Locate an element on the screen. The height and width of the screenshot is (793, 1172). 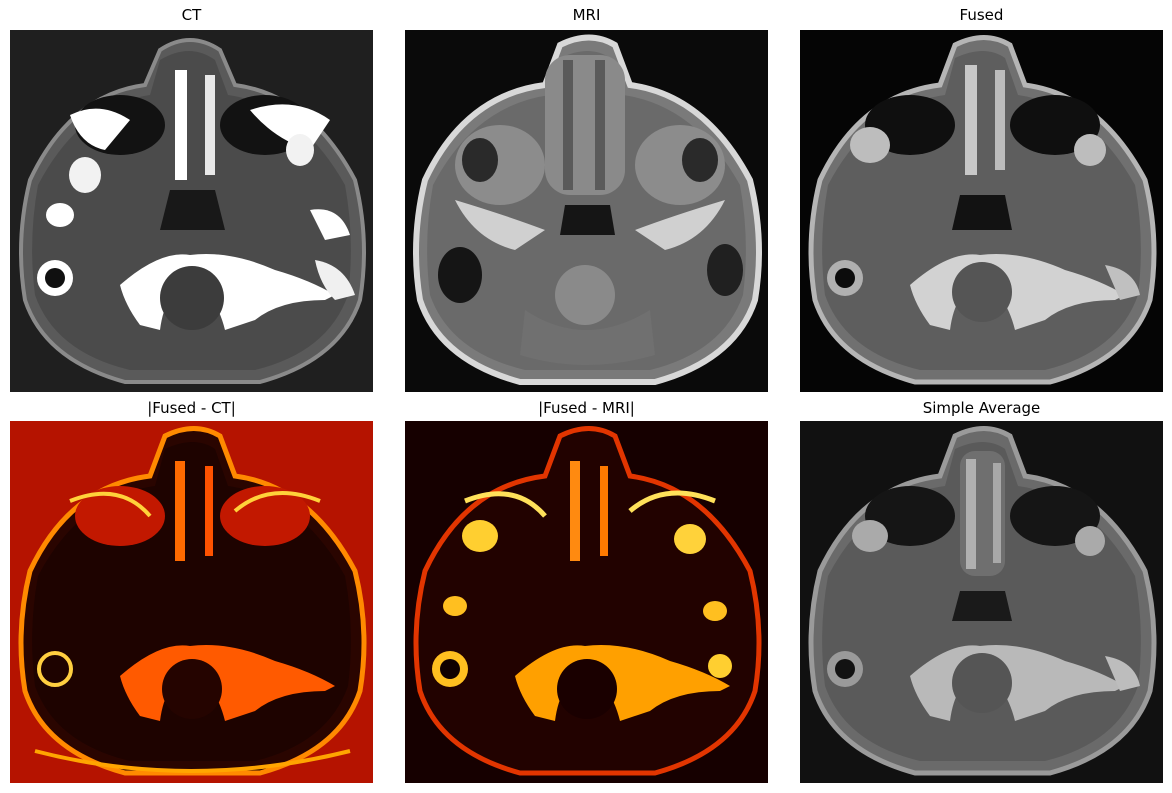
panel-title: CT is located at coordinates (191, 15).